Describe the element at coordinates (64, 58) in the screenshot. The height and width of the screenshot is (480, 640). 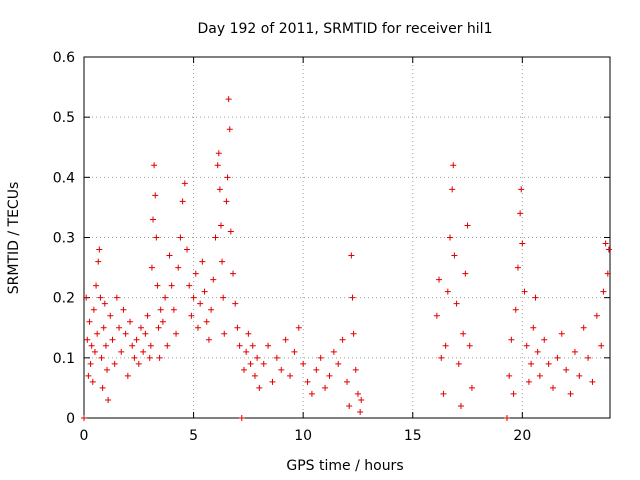
I see `y-tick-label: 0.6` at that location.